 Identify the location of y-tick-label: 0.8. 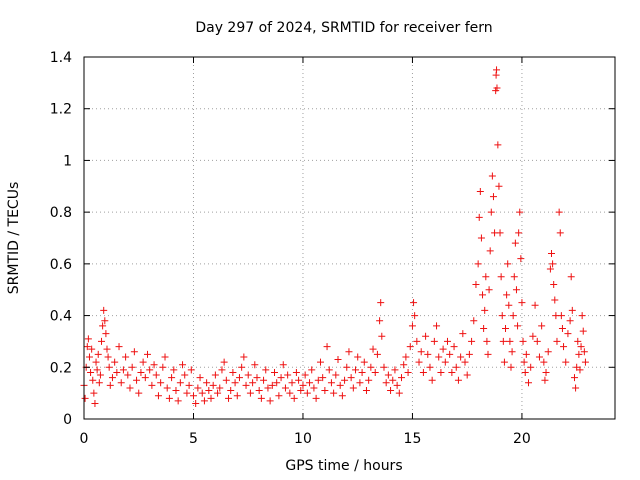
(61, 213).